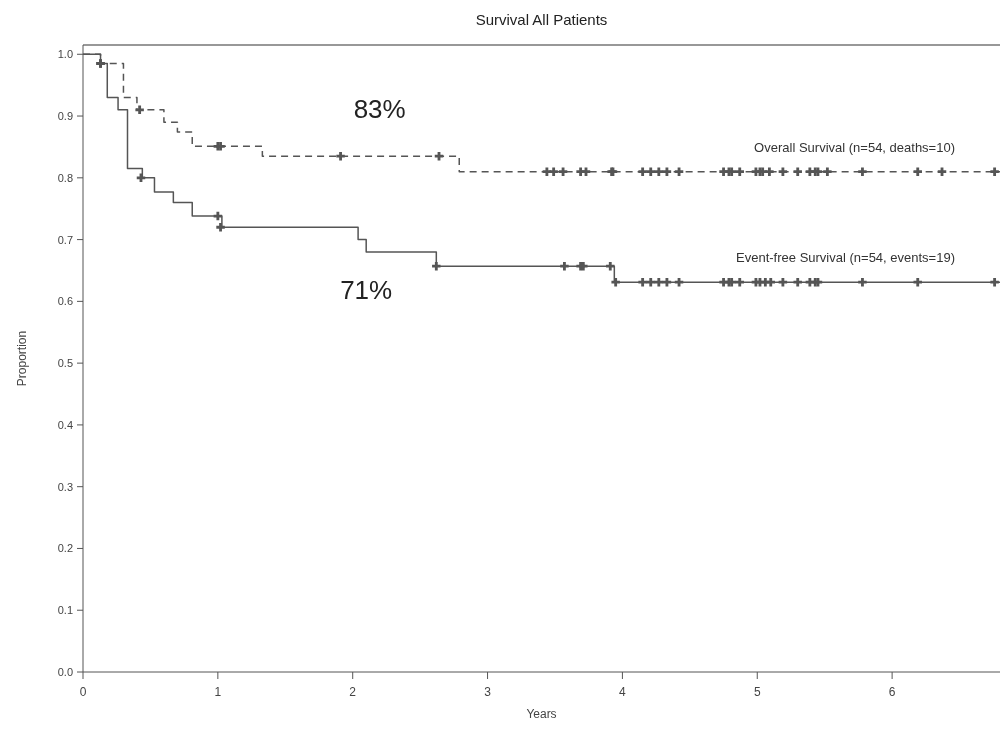 This screenshot has width=1003, height=731. Describe the element at coordinates (65, 363) in the screenshot. I see `y-tick-label: 0.5` at that location.